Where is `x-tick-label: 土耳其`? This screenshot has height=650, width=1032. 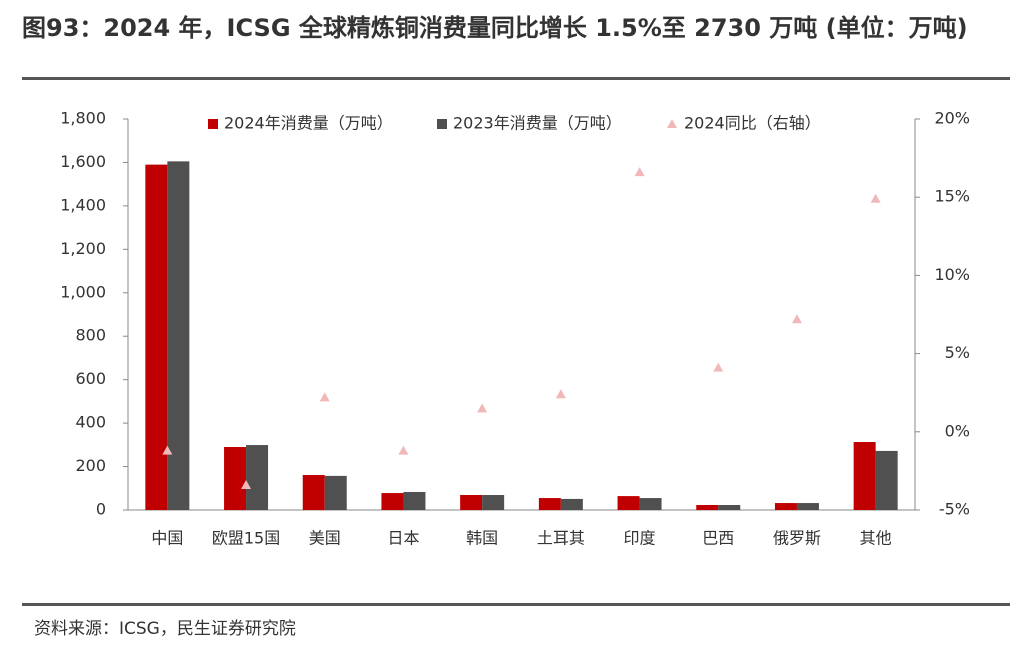
x-tick-label: 土耳其 is located at coordinates (561, 538).